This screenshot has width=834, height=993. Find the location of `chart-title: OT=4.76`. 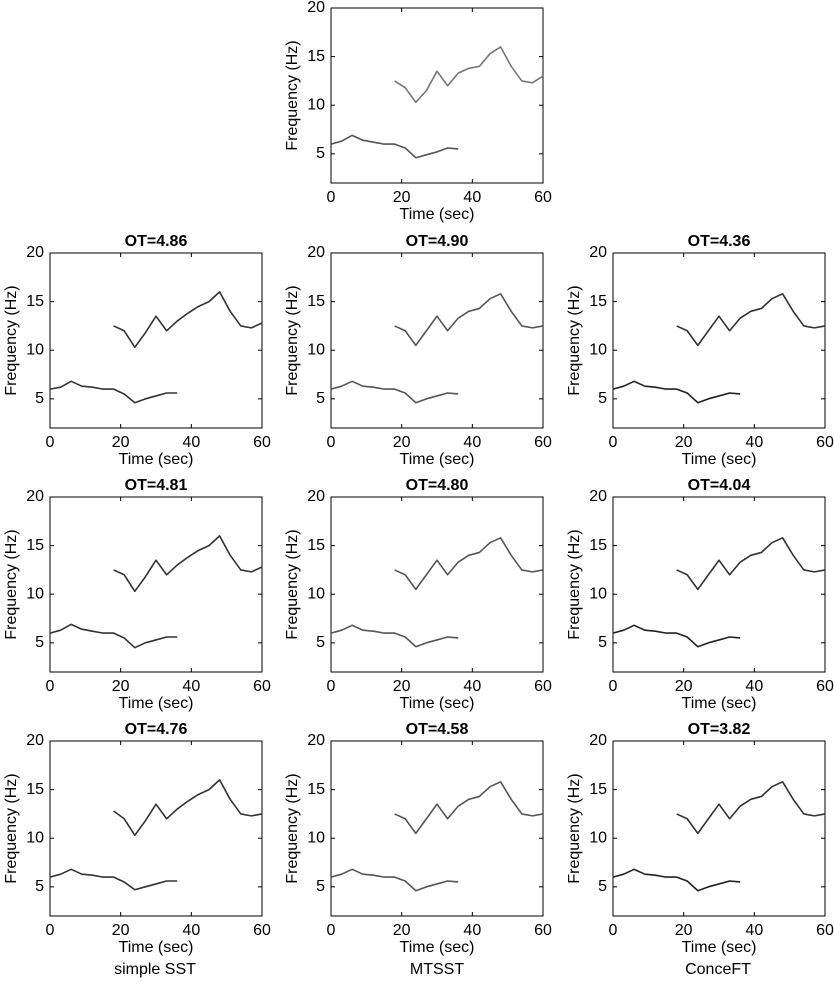

chart-title: OT=4.76 is located at coordinates (156, 729).